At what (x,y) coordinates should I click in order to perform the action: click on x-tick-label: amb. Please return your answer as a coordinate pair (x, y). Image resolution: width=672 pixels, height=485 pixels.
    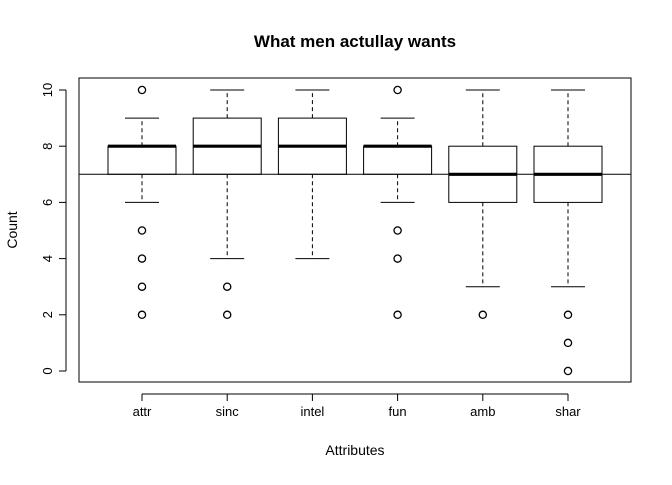
    Looking at the image, I should click on (482, 411).